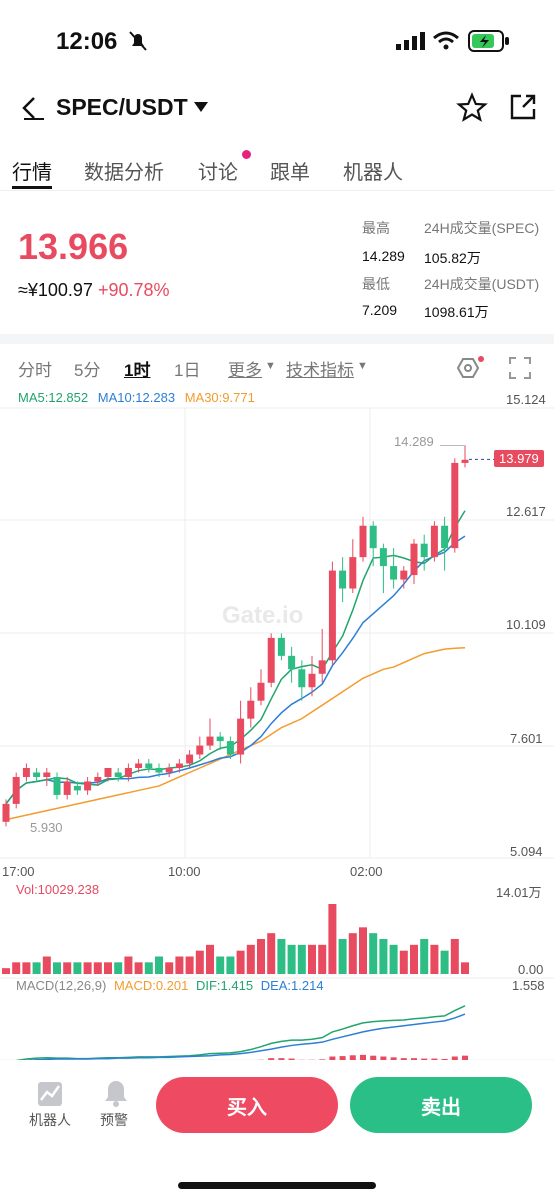  I want to click on alert-label: 预警, so click(114, 1120).